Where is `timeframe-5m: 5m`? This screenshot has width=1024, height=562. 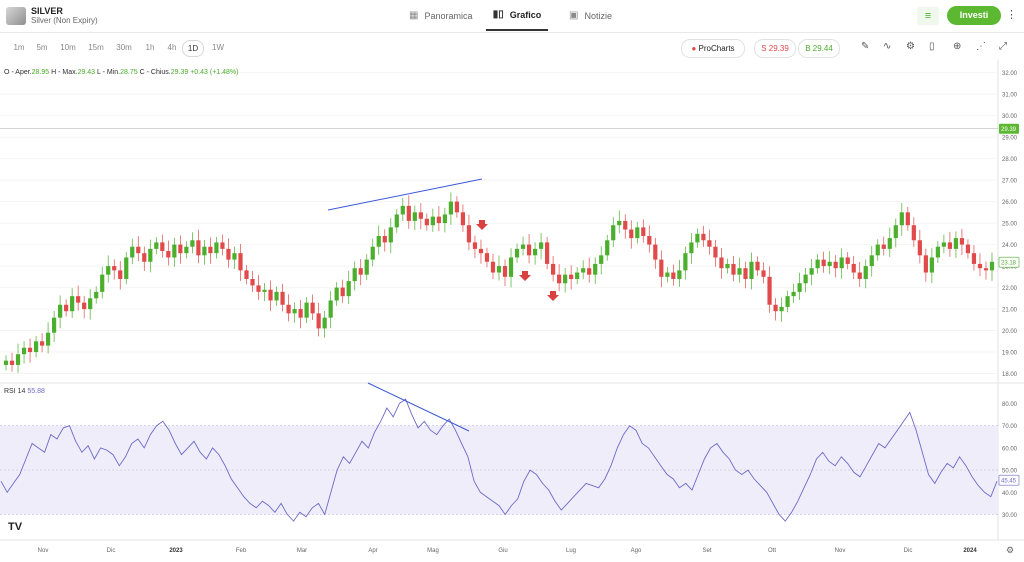
timeframe-5m: 5m is located at coordinates (42, 47).